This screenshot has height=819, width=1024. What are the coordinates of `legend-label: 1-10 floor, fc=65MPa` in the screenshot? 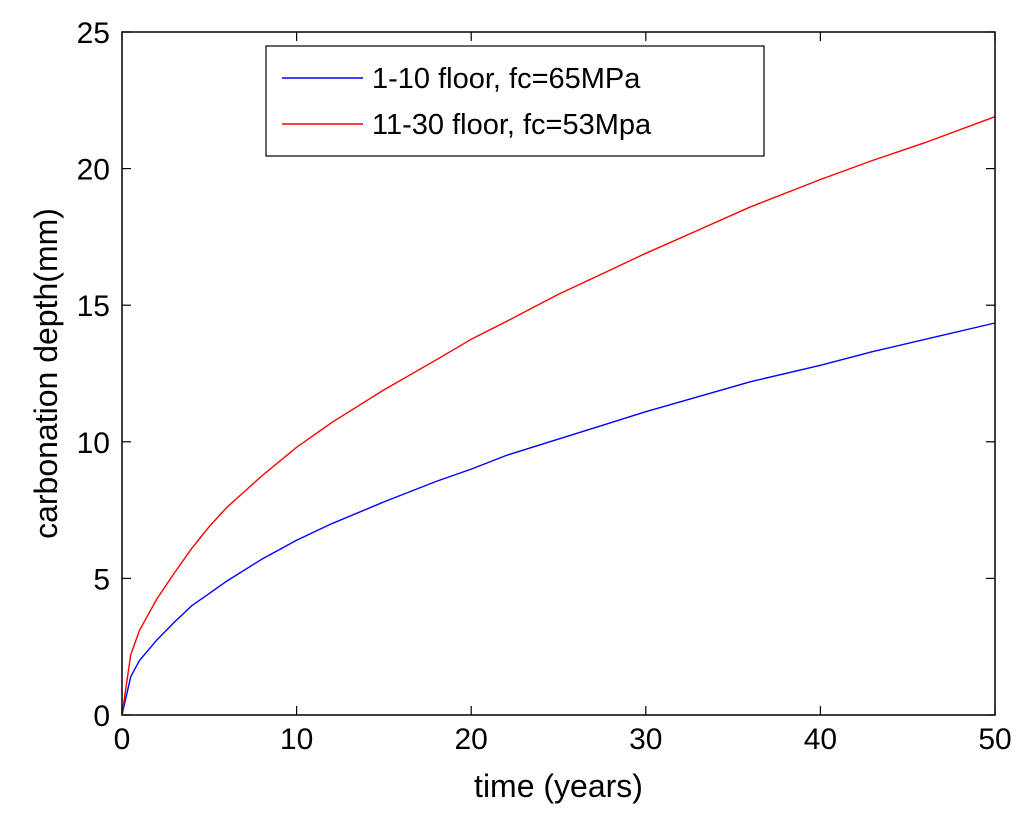 It's located at (506, 79).